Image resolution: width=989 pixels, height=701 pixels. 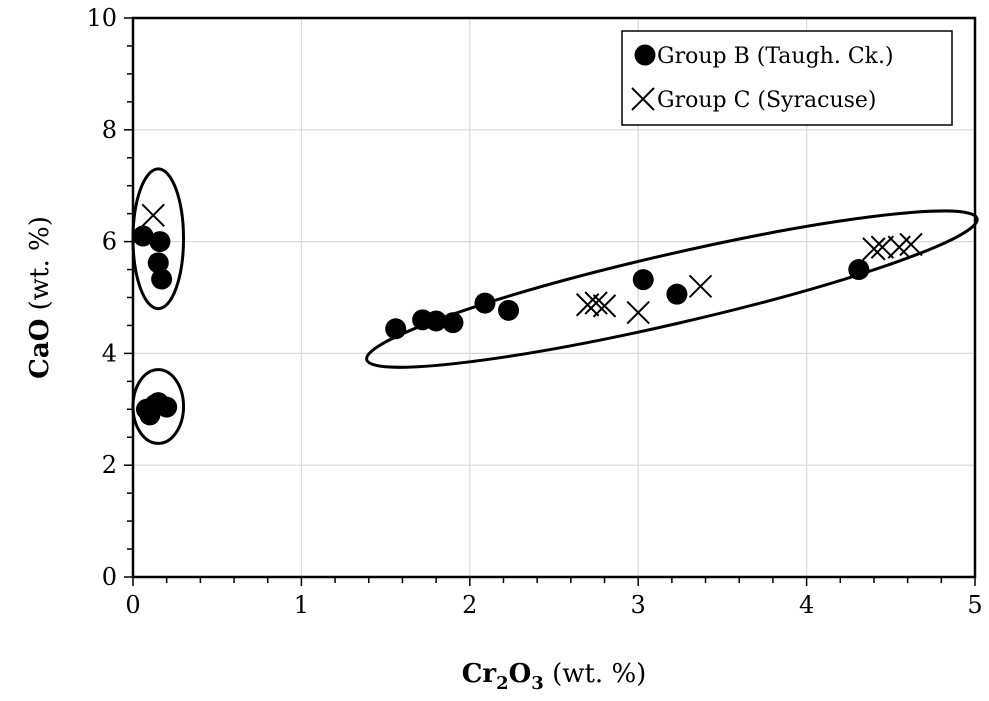 I want to click on x-axis-title-rest: (wt. %), so click(x=595, y=674).